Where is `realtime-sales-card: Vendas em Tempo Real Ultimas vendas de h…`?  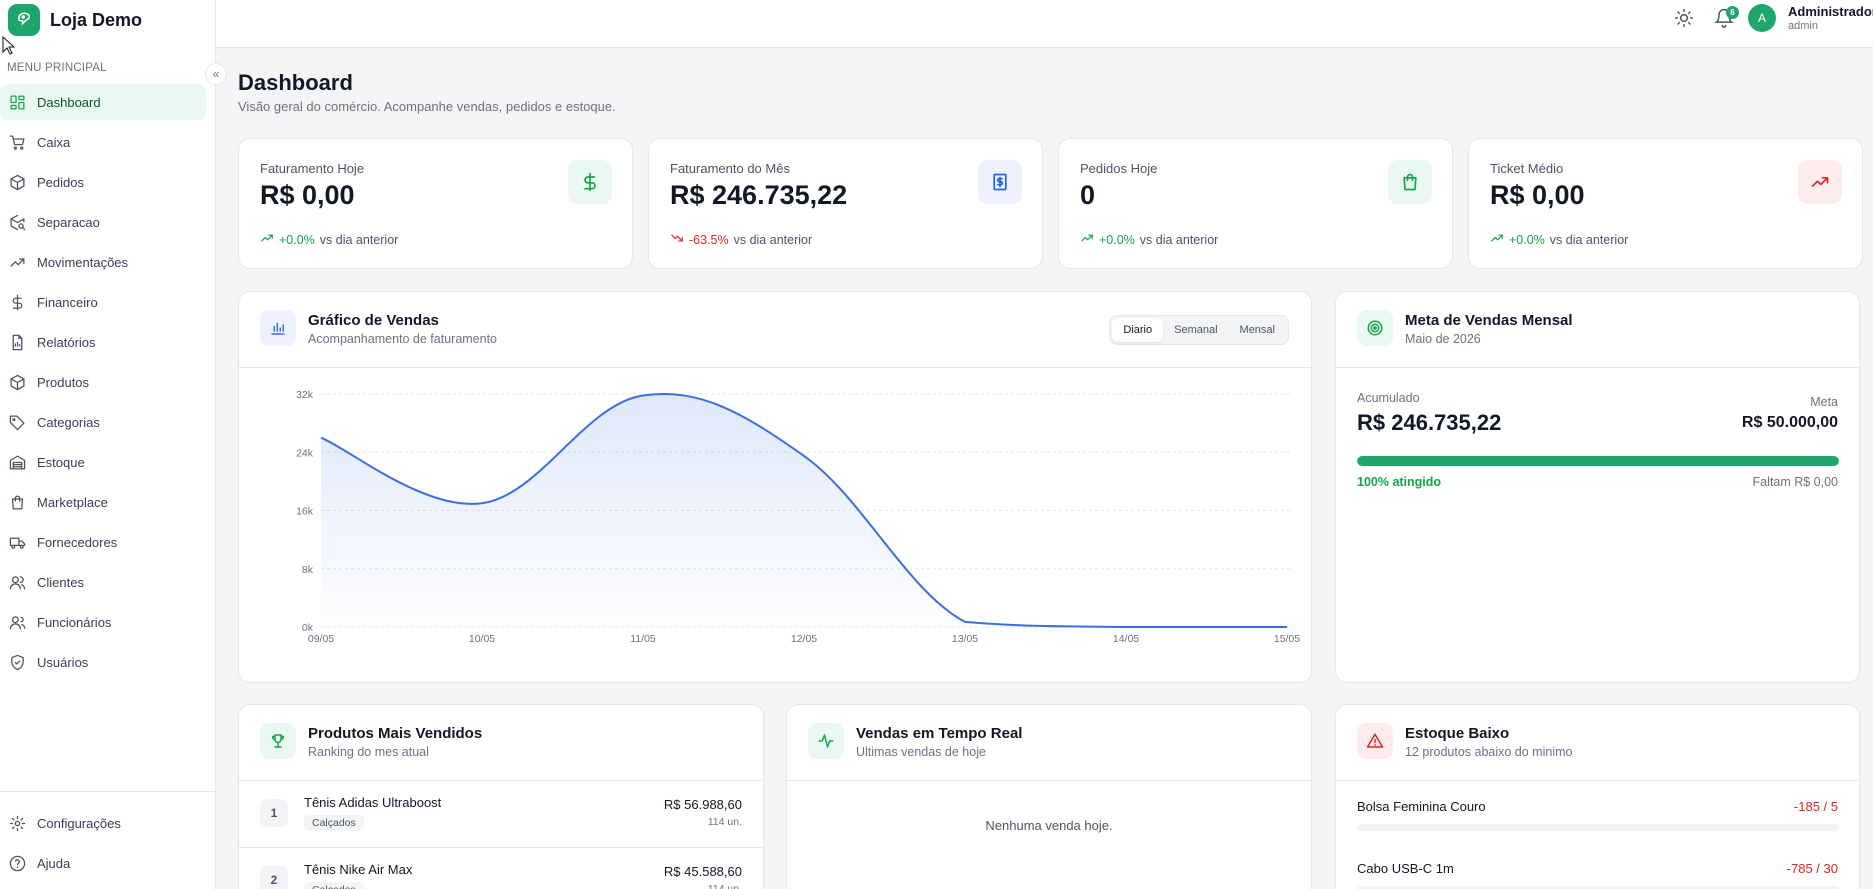
realtime-sales-card: Vendas em Tempo Real Ultimas vendas de h… is located at coordinates (1049, 796).